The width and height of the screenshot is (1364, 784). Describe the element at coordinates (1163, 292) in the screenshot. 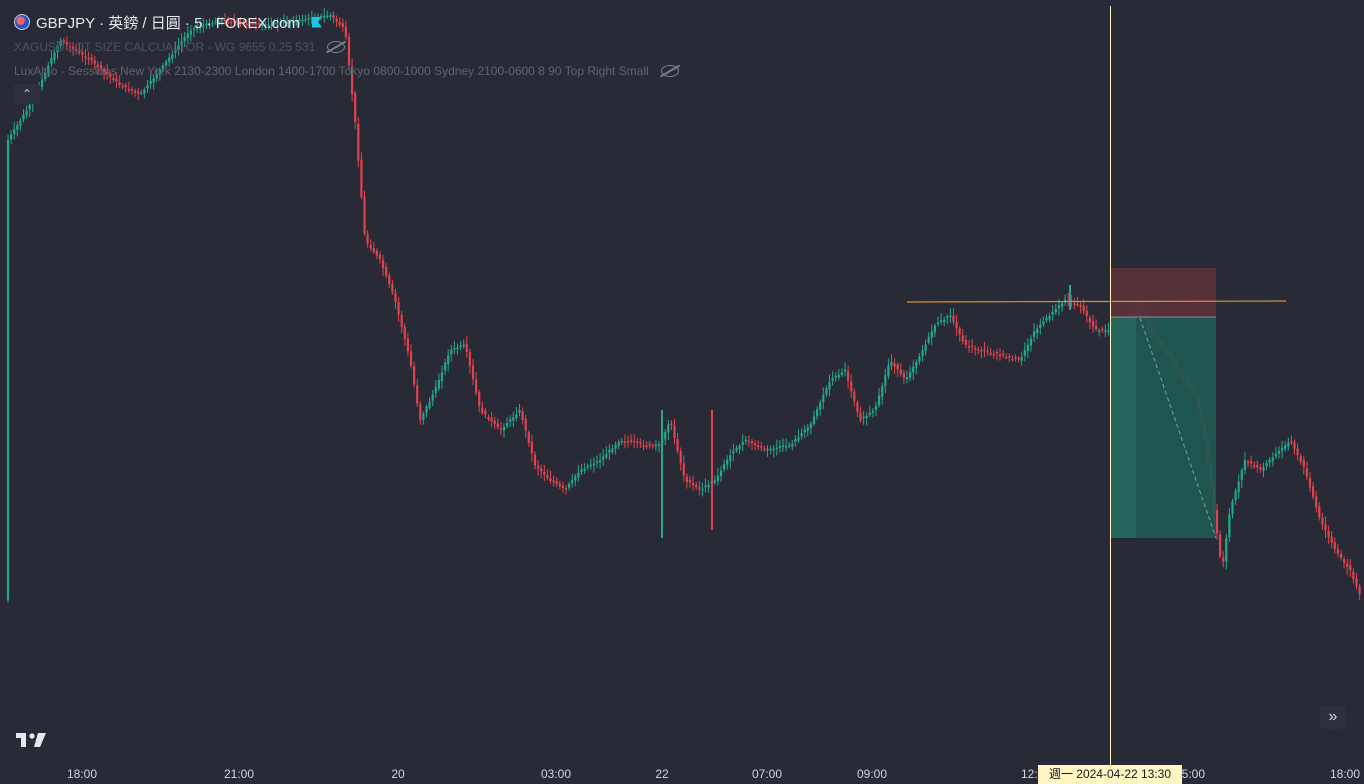

I see `stop-loss-zone` at that location.